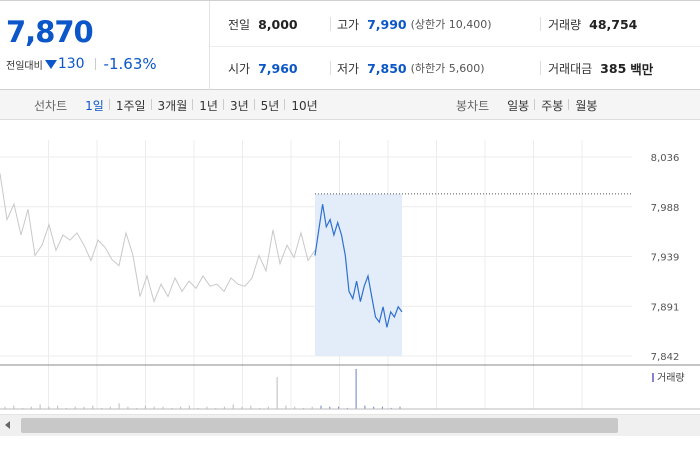 The width and height of the screenshot is (700, 450). I want to click on candle-chart-label: 봉차트, so click(473, 105).